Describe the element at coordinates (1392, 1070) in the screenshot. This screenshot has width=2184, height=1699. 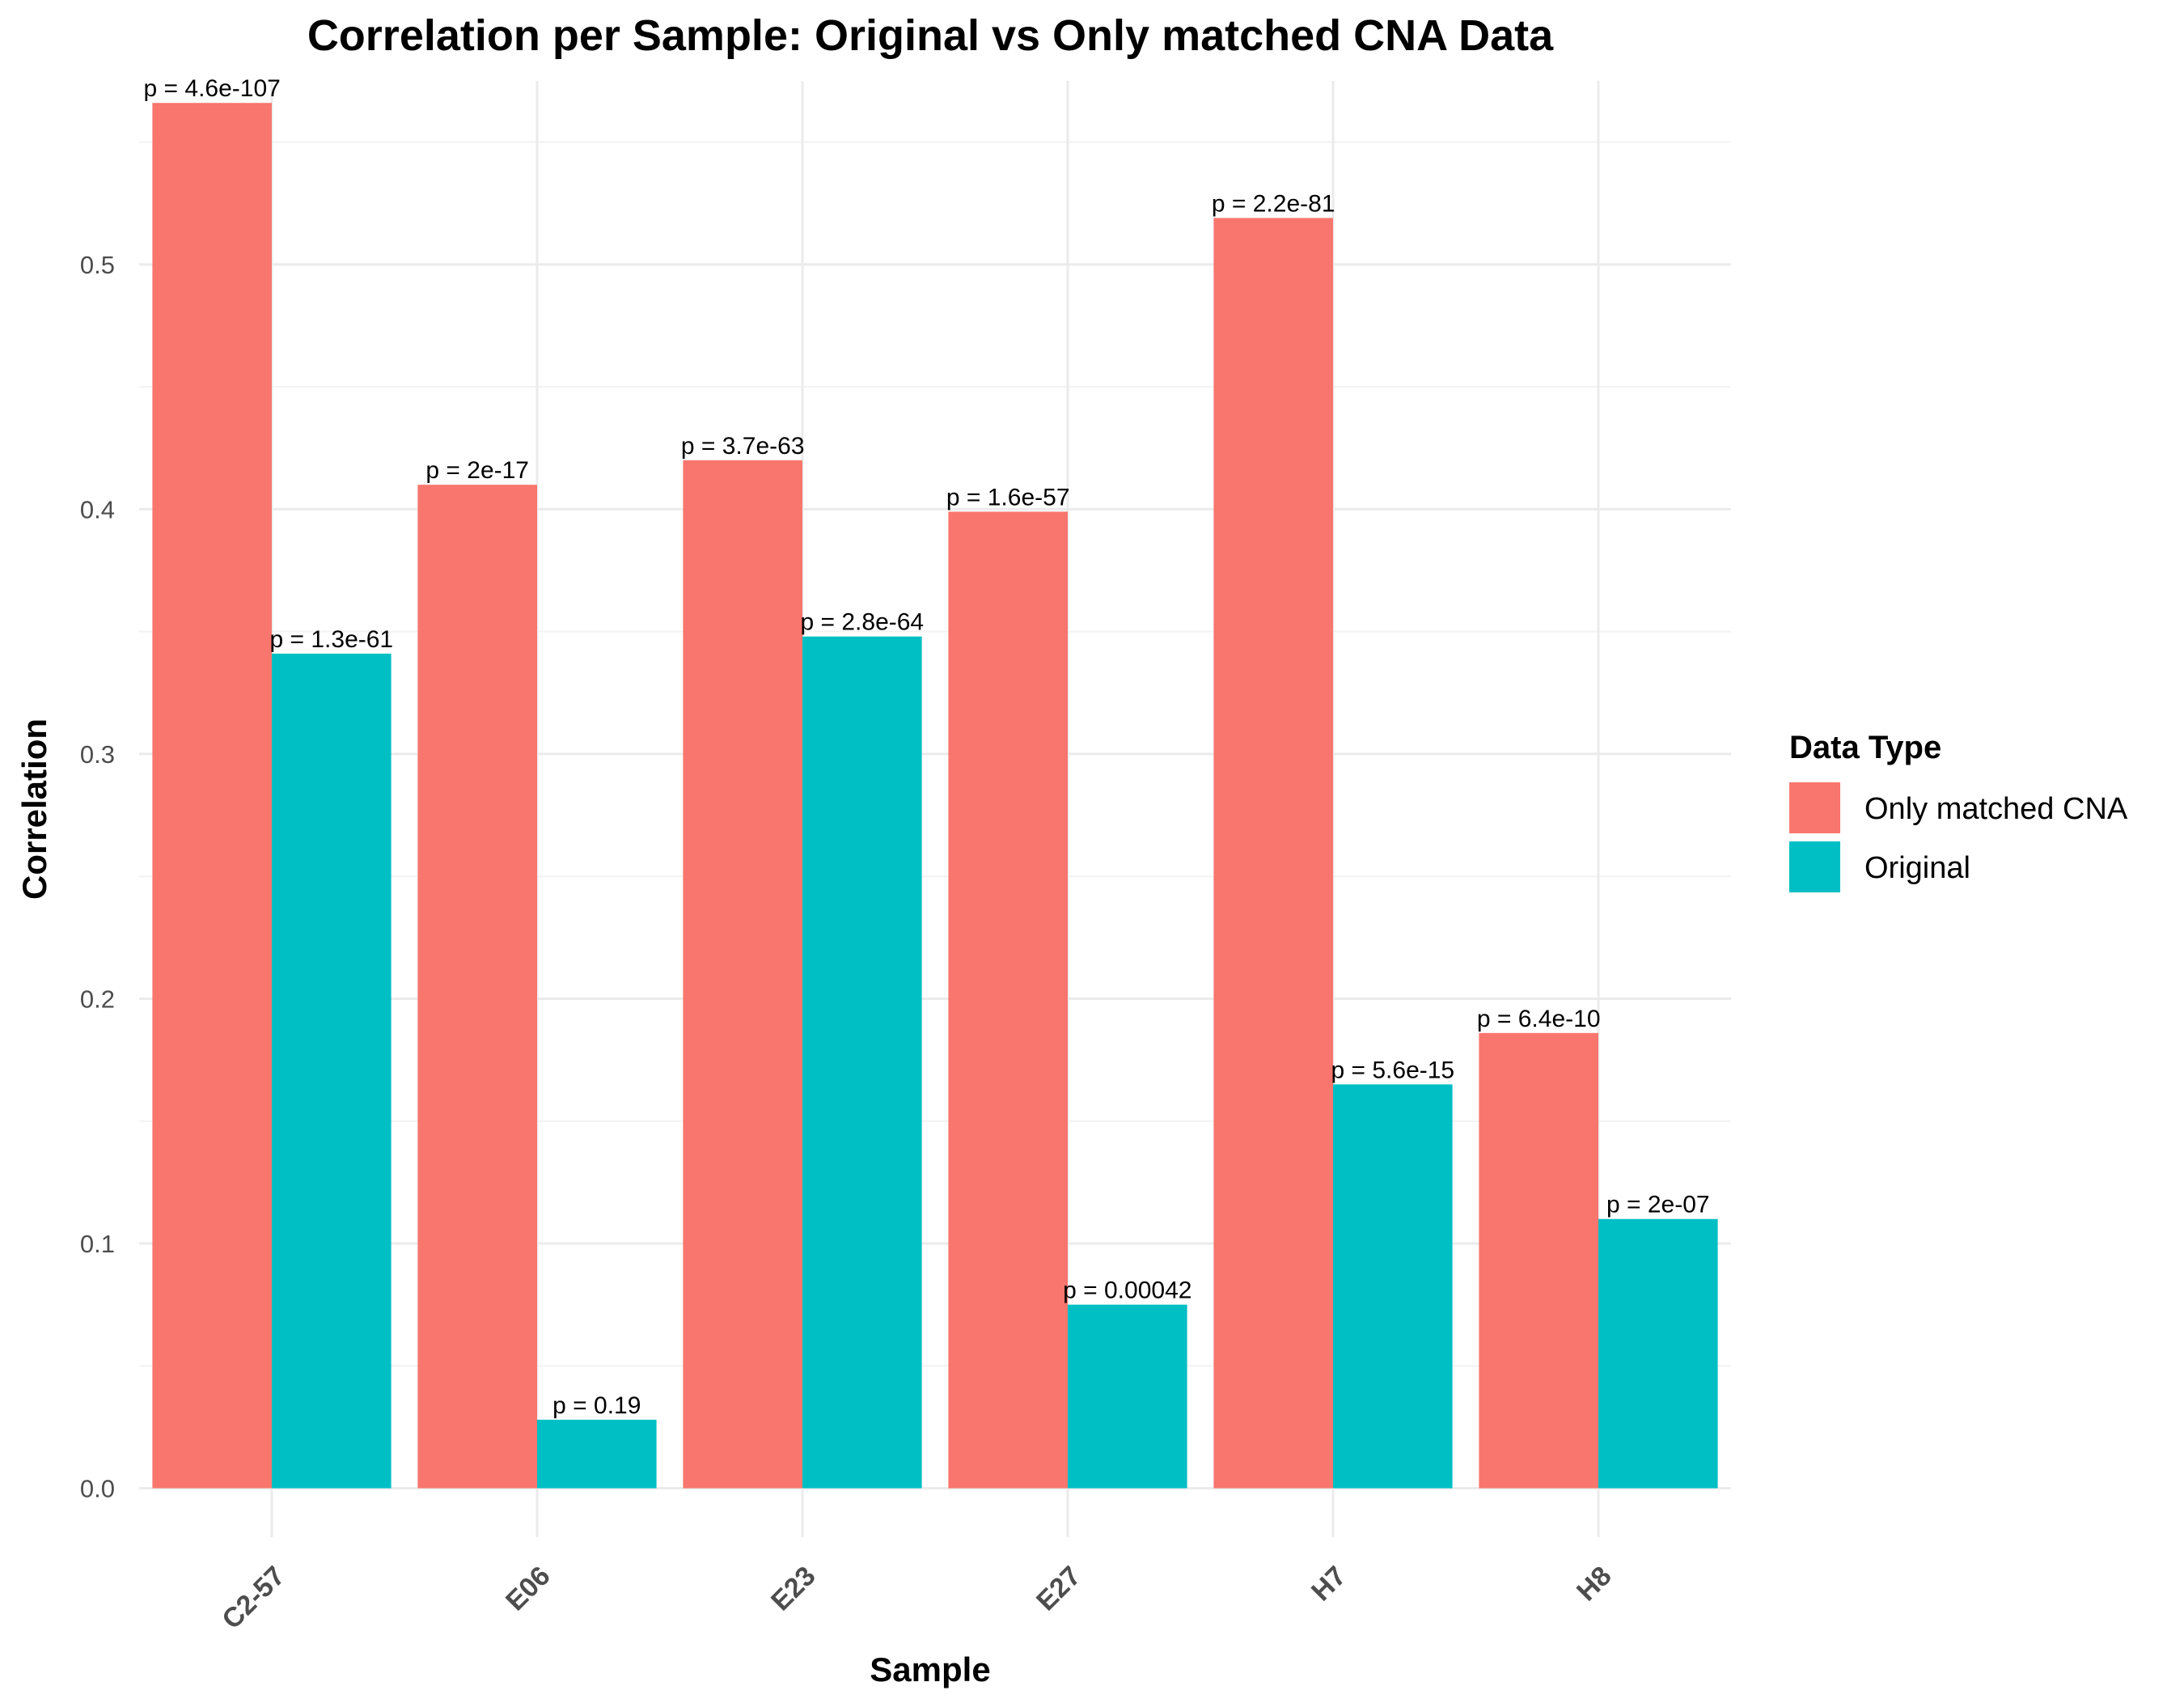
I see `p-value-label: p = 5.6e-15` at that location.